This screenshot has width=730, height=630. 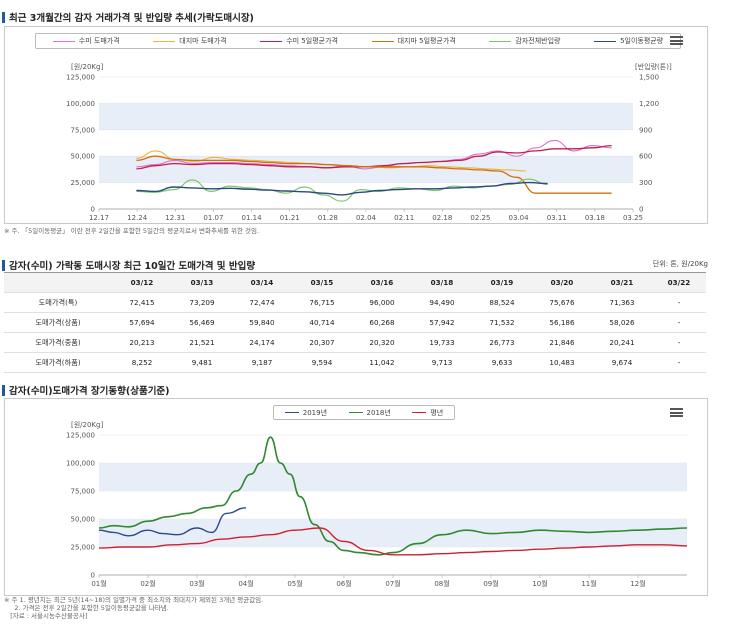 I want to click on y-axis-label: [원/20Kg], so click(x=87, y=66).